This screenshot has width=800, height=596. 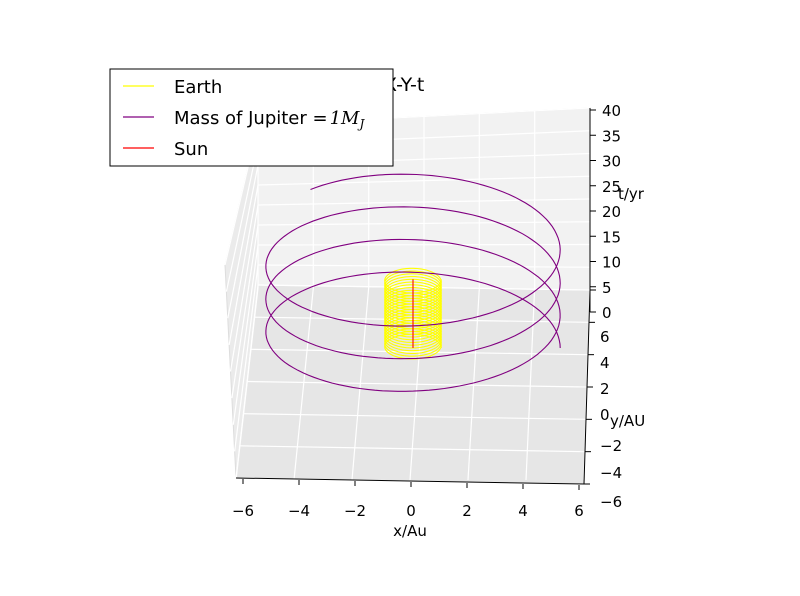 I want to click on x-tick-label: 6, so click(x=579, y=511).